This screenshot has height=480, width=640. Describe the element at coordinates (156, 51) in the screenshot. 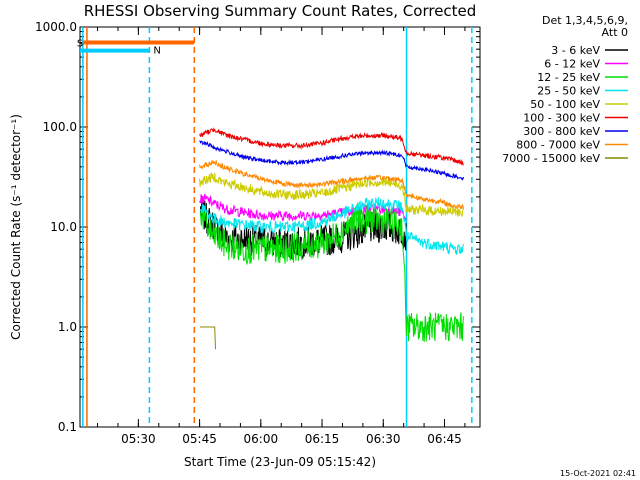

I see `attenuator-marker-label: N` at that location.